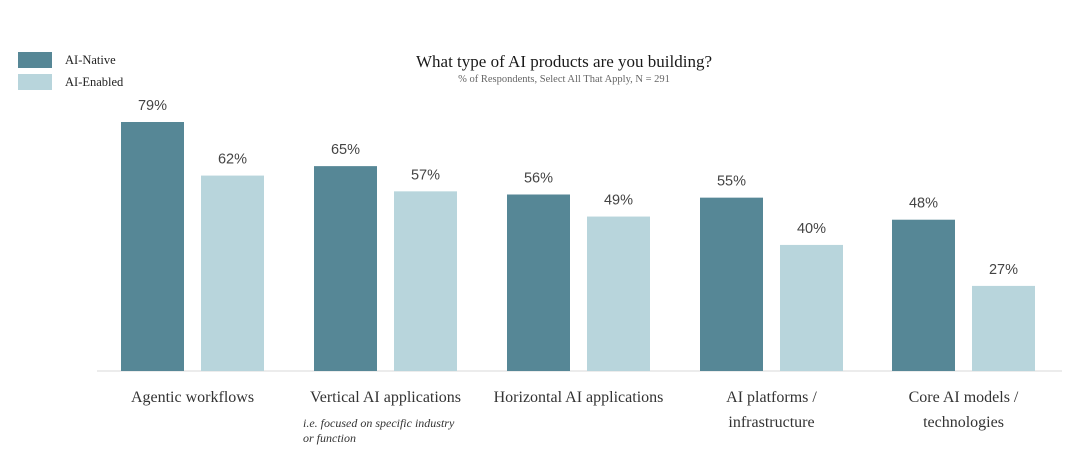 Image resolution: width=1080 pixels, height=470 pixels. I want to click on legend-swatch-ai-enabled, so click(35, 82).